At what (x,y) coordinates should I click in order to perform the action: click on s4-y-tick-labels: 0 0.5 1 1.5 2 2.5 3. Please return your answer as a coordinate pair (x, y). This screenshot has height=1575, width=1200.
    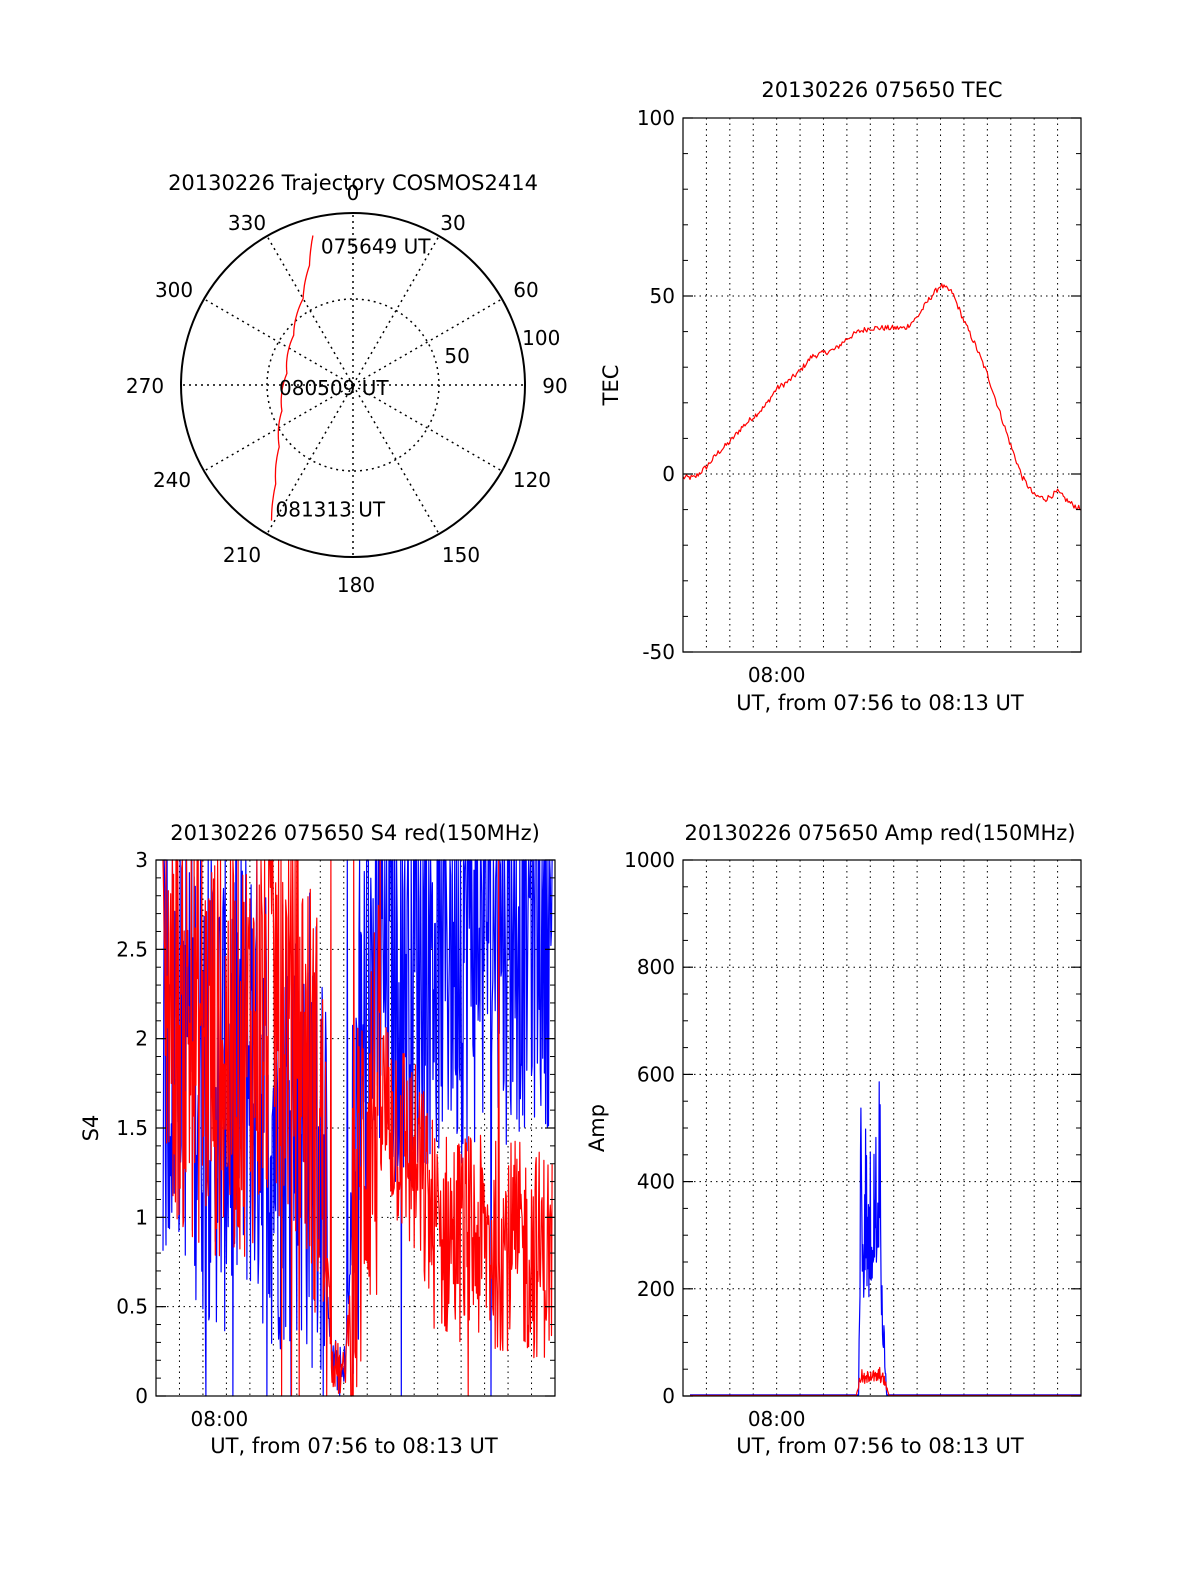
    Looking at the image, I should click on (335, 1128).